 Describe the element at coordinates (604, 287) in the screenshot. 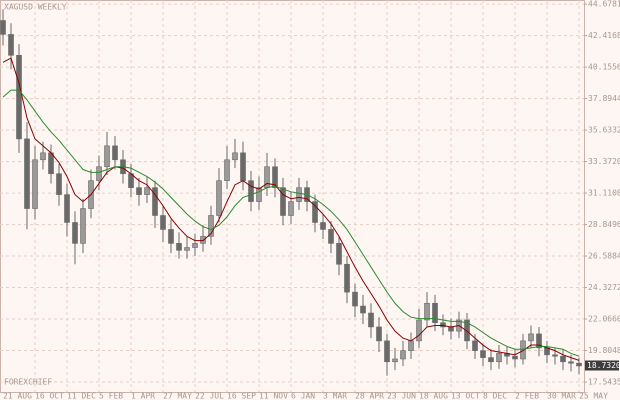

I see `y-tick-label: 24.3272` at that location.